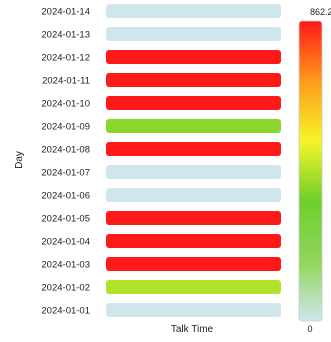 This screenshot has width=331, height=342. What do you see at coordinates (65, 150) in the screenshot?
I see `y-tick-label: 2024-01-08` at bounding box center [65, 150].